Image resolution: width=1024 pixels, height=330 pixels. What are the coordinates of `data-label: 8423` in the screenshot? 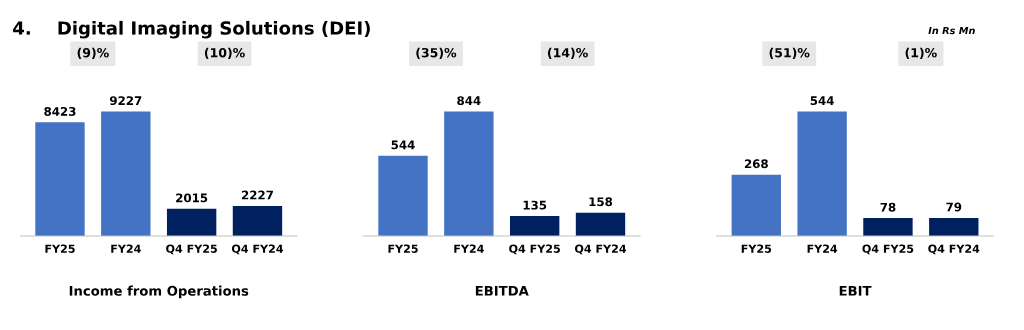 It's located at (60, 111).